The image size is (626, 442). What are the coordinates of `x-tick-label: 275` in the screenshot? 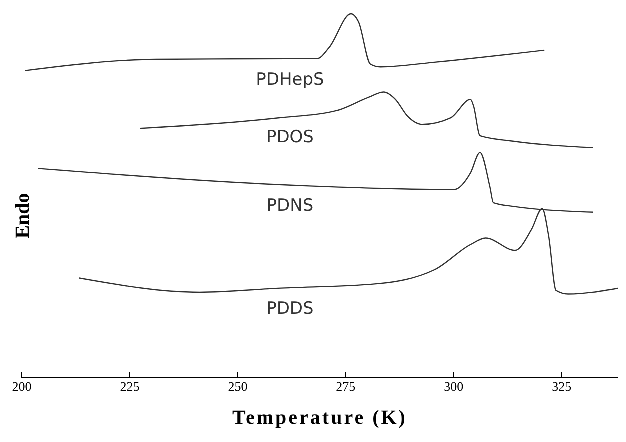 It's located at (346, 386).